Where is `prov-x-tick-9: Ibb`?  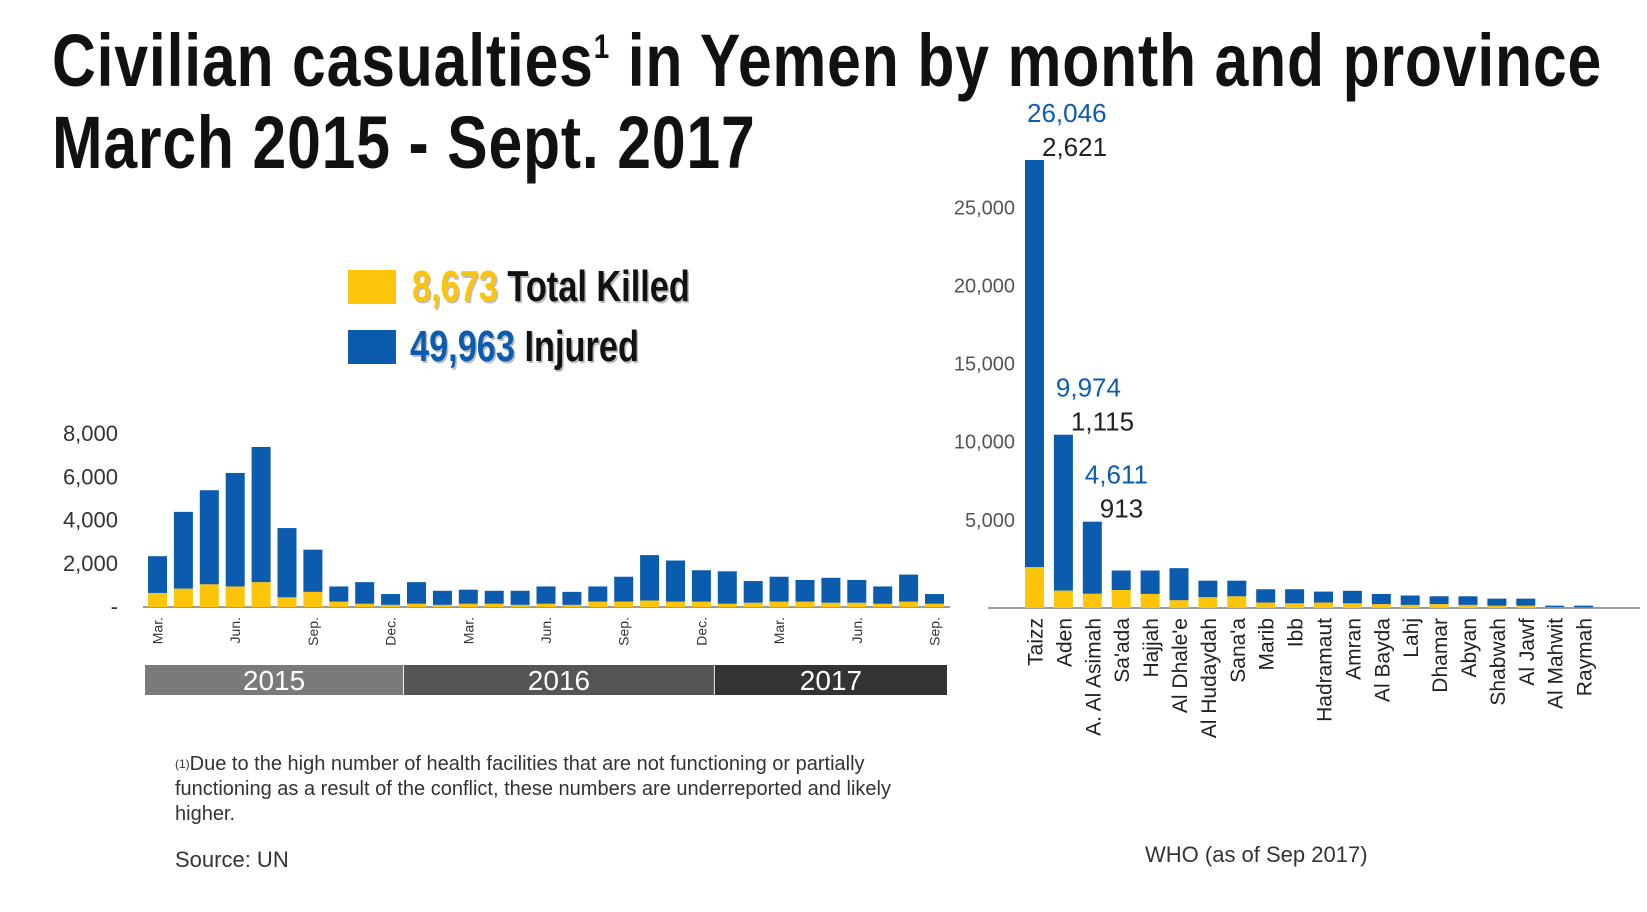 prov-x-tick-9: Ibb is located at coordinates (1296, 632).